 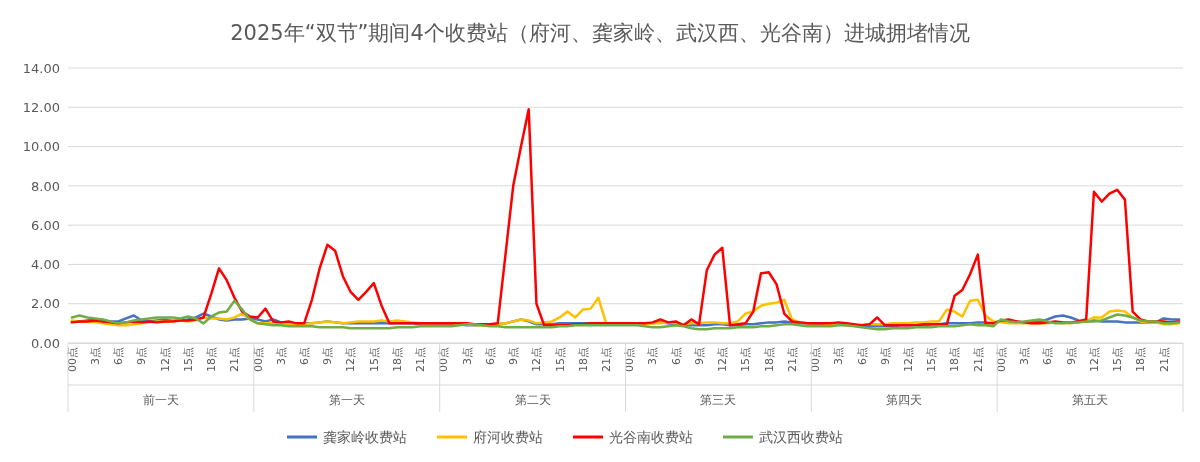 I want to click on y-tick-label: 10.00, so click(x=41, y=147).